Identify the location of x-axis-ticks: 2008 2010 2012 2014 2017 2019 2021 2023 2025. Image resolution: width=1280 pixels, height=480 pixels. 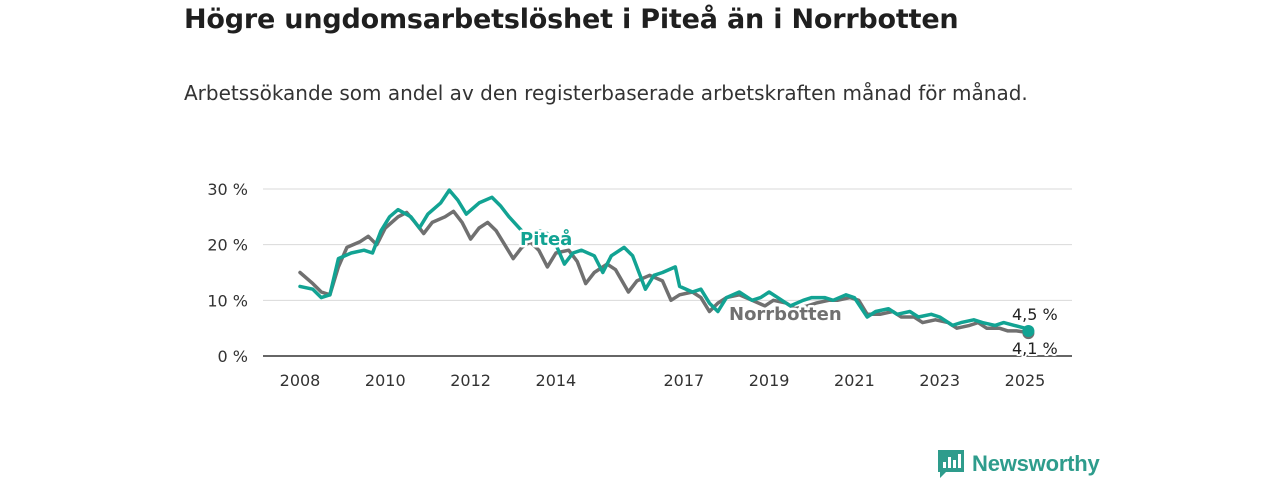
(663, 380).